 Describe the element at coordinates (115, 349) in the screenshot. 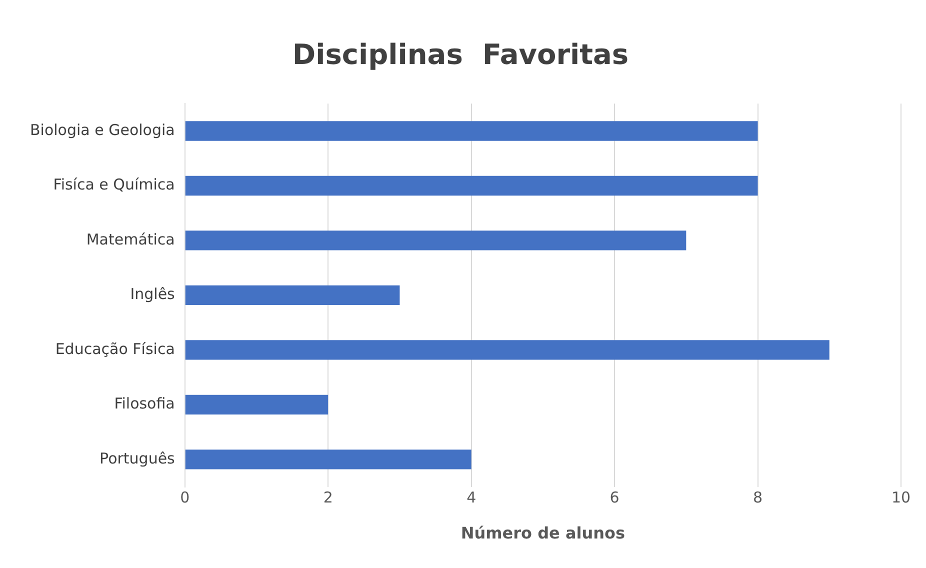

I see `y-tick-label: Educação Física` at that location.